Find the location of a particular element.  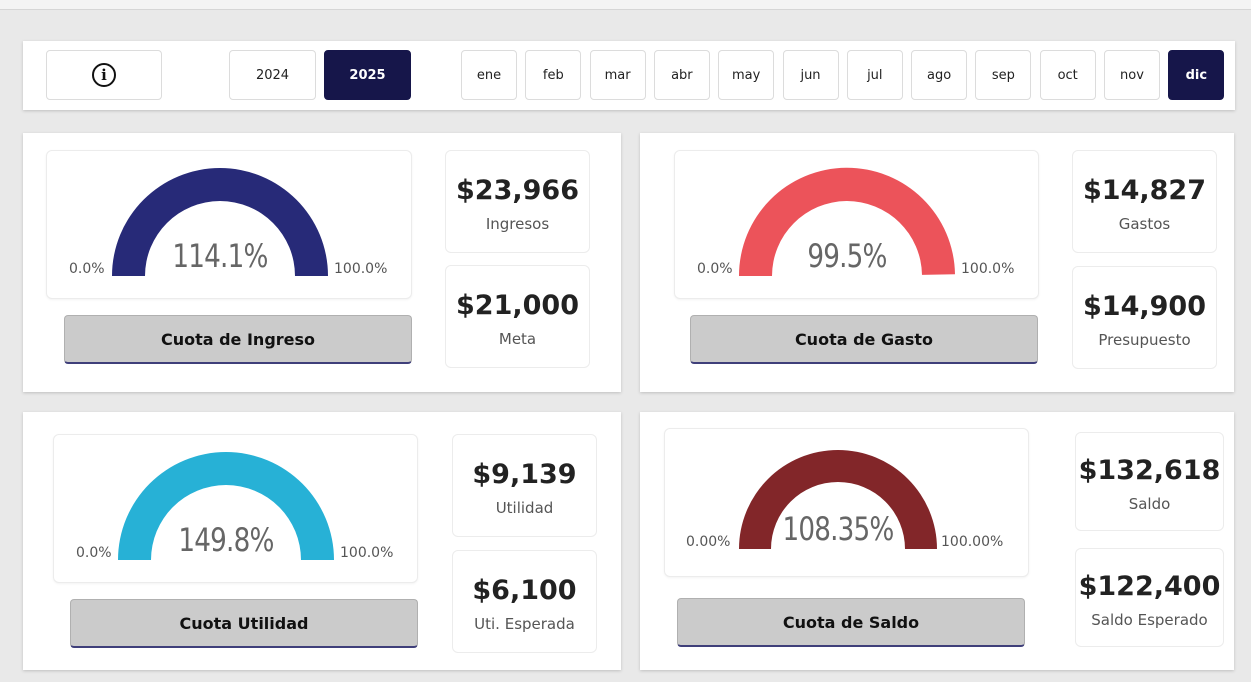

utilidad-gauge-arc is located at coordinates (226, 506).